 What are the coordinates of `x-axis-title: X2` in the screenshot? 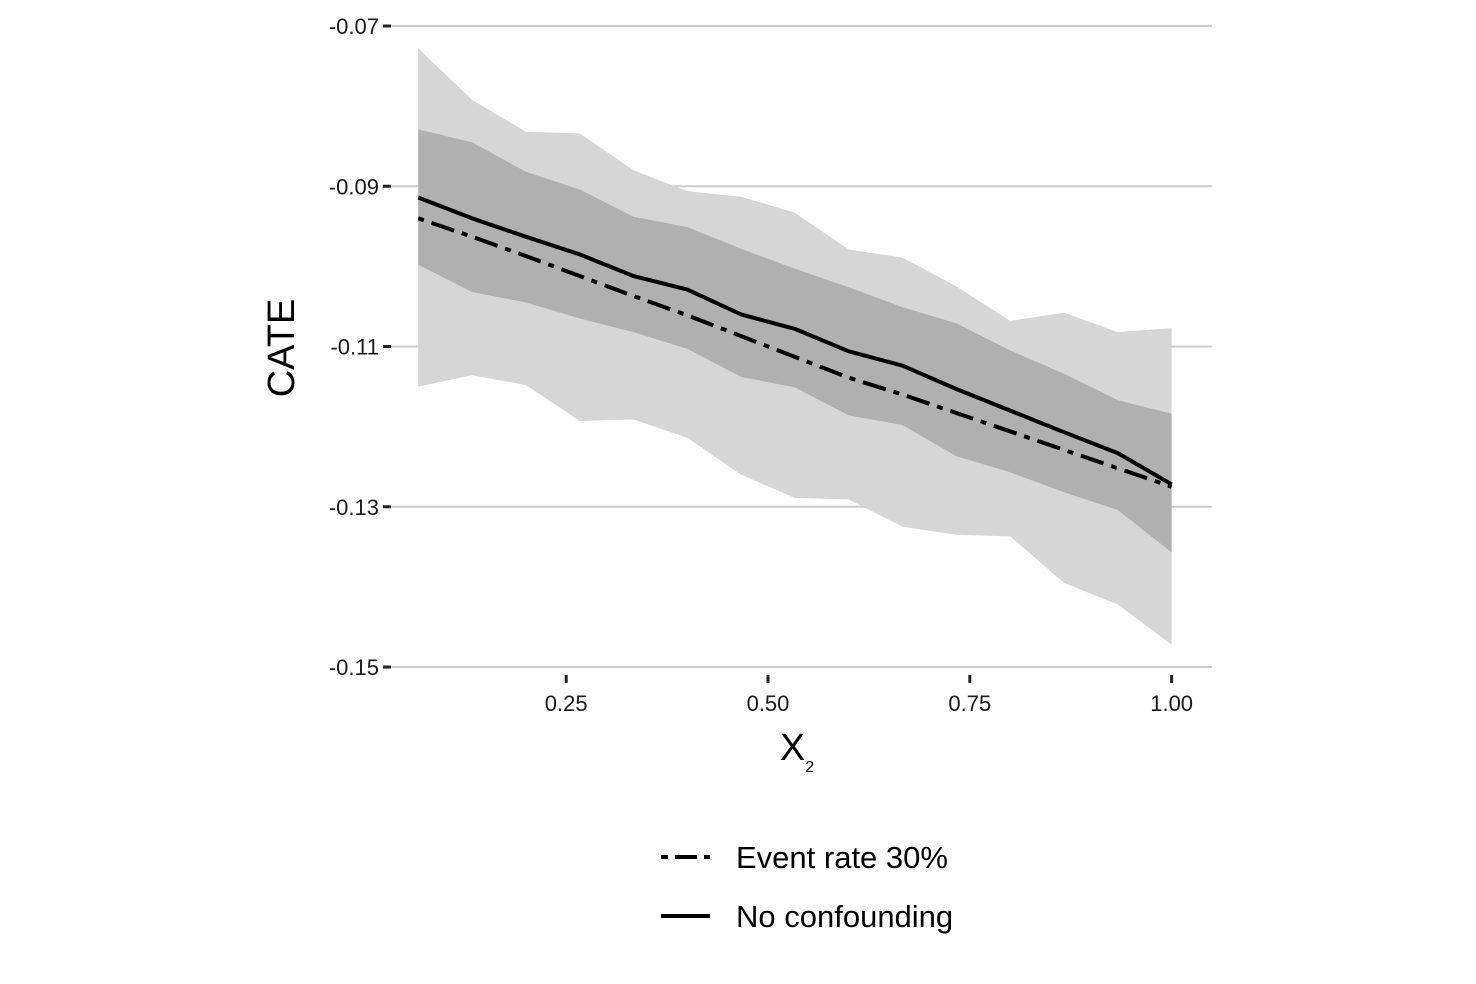 It's located at (797, 751).